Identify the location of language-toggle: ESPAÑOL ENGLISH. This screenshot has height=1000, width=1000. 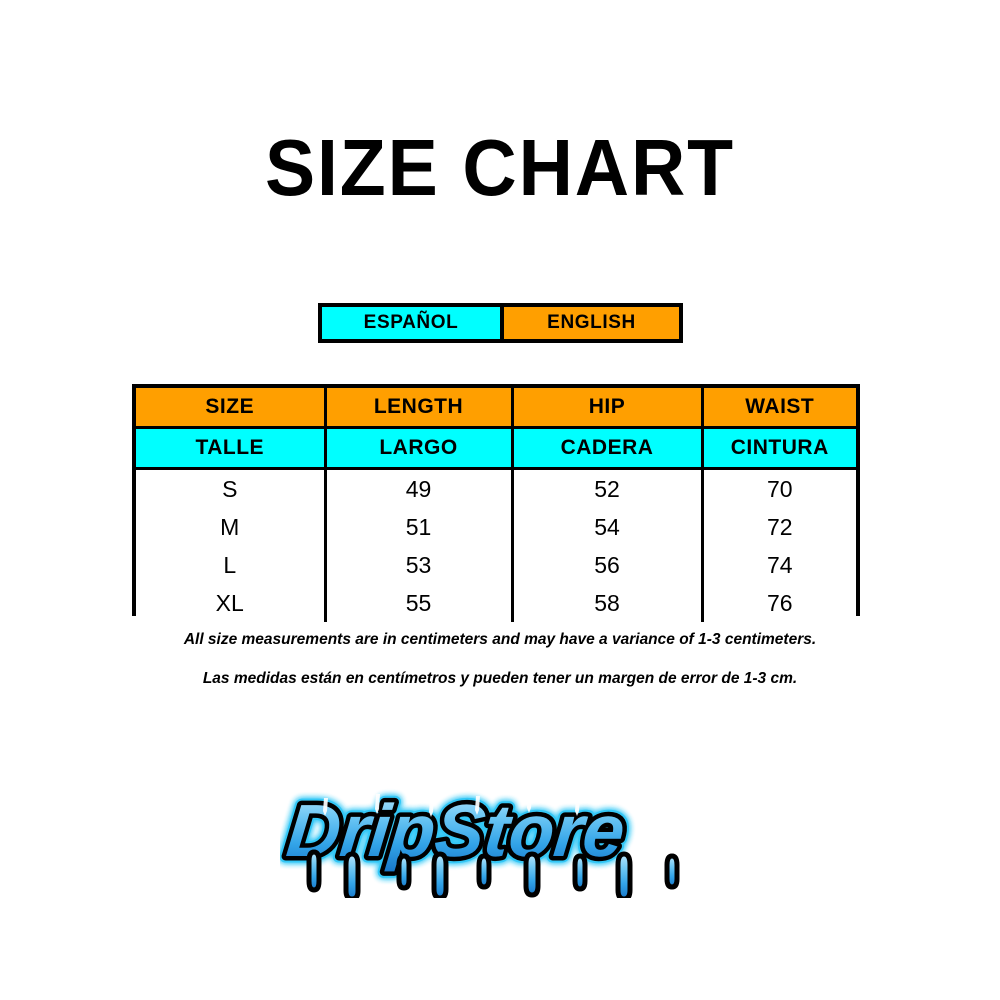
(500, 323).